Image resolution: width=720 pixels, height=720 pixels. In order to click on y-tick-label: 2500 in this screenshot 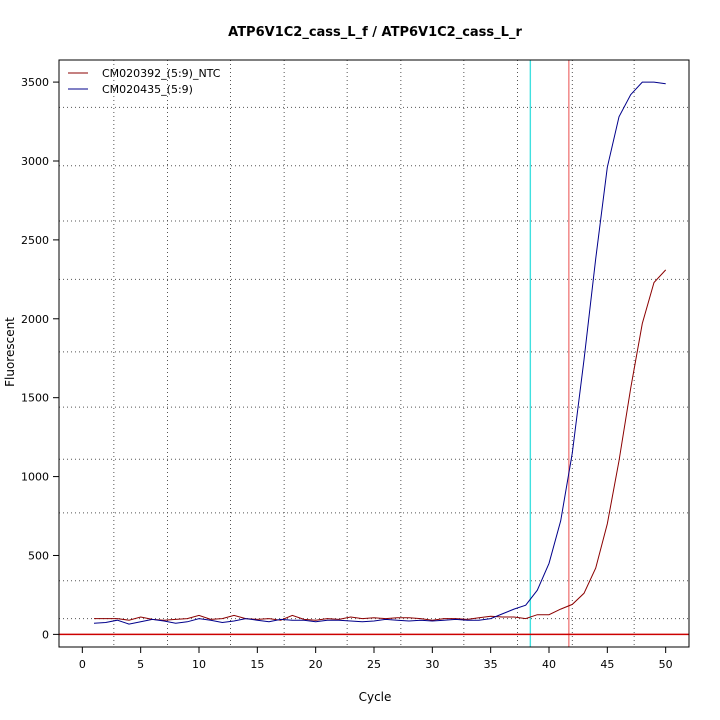, I will do `click(35, 240)`.